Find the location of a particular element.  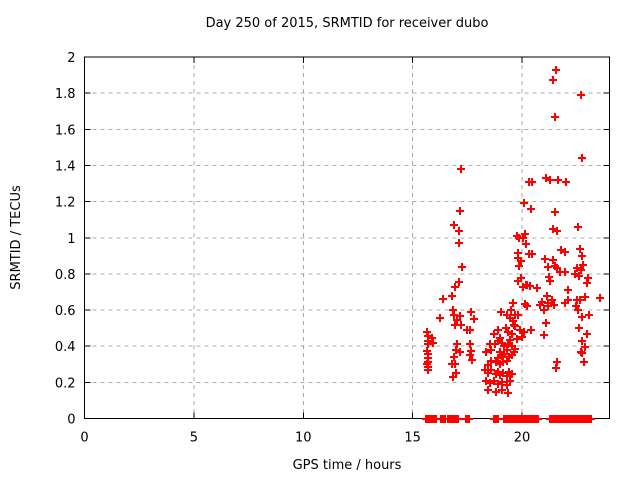

y-tick-label: 1 is located at coordinates (71, 239).